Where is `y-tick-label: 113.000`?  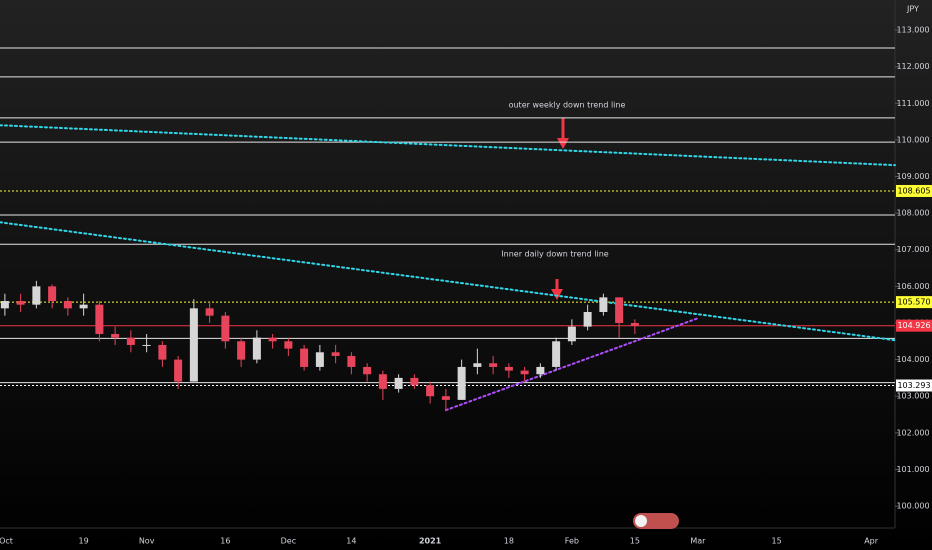
y-tick-label: 113.000 is located at coordinates (912, 30).